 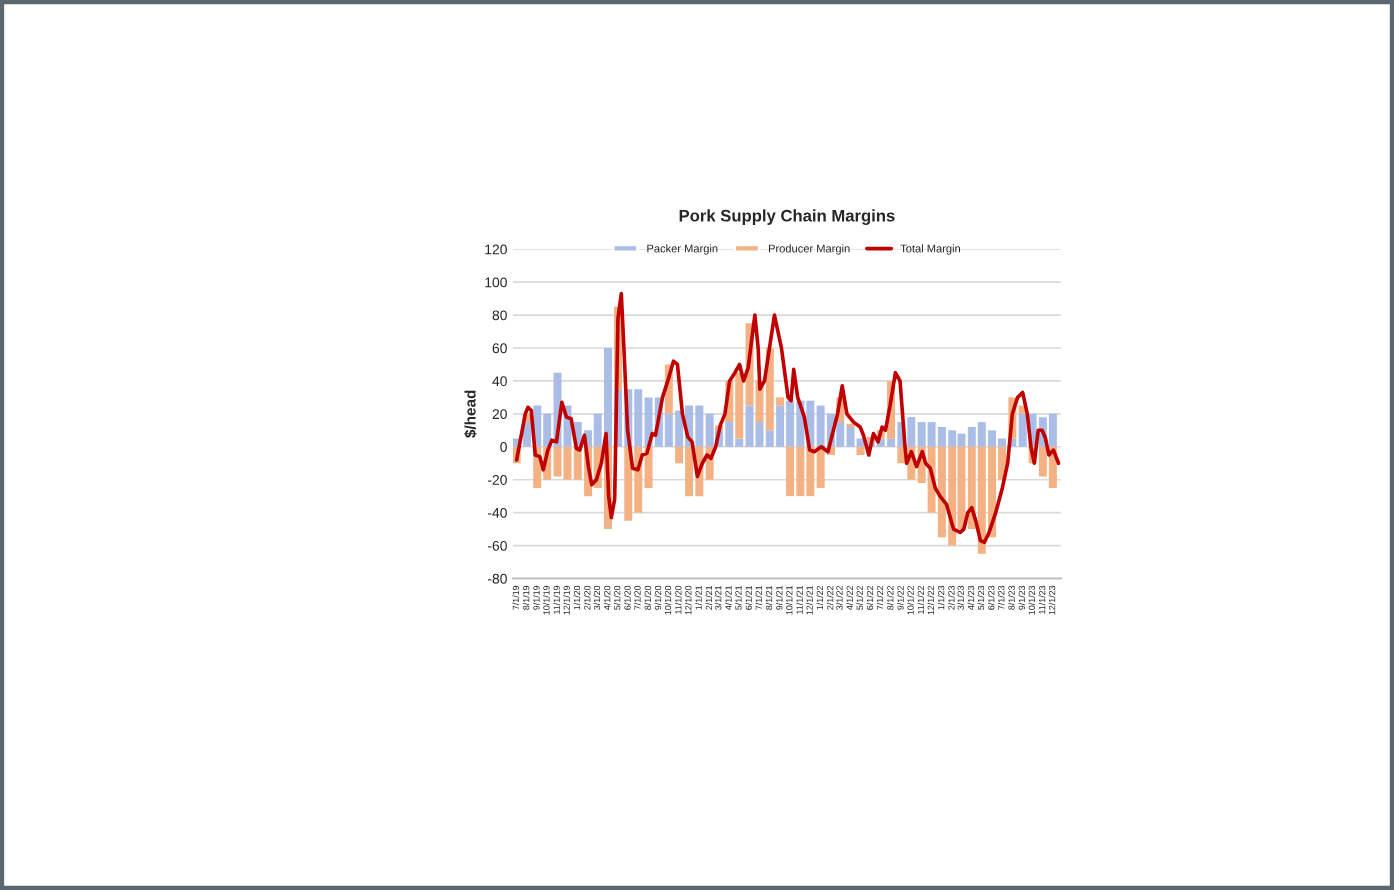 I want to click on line-series, so click(x=787, y=418).